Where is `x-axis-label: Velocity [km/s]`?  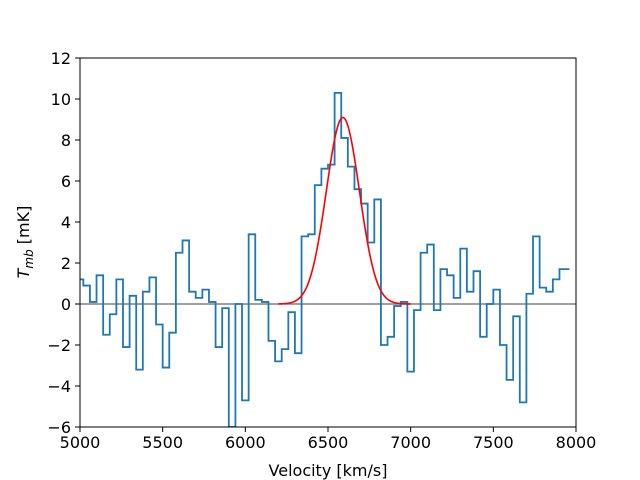
x-axis-label: Velocity [km/s] is located at coordinates (328, 470).